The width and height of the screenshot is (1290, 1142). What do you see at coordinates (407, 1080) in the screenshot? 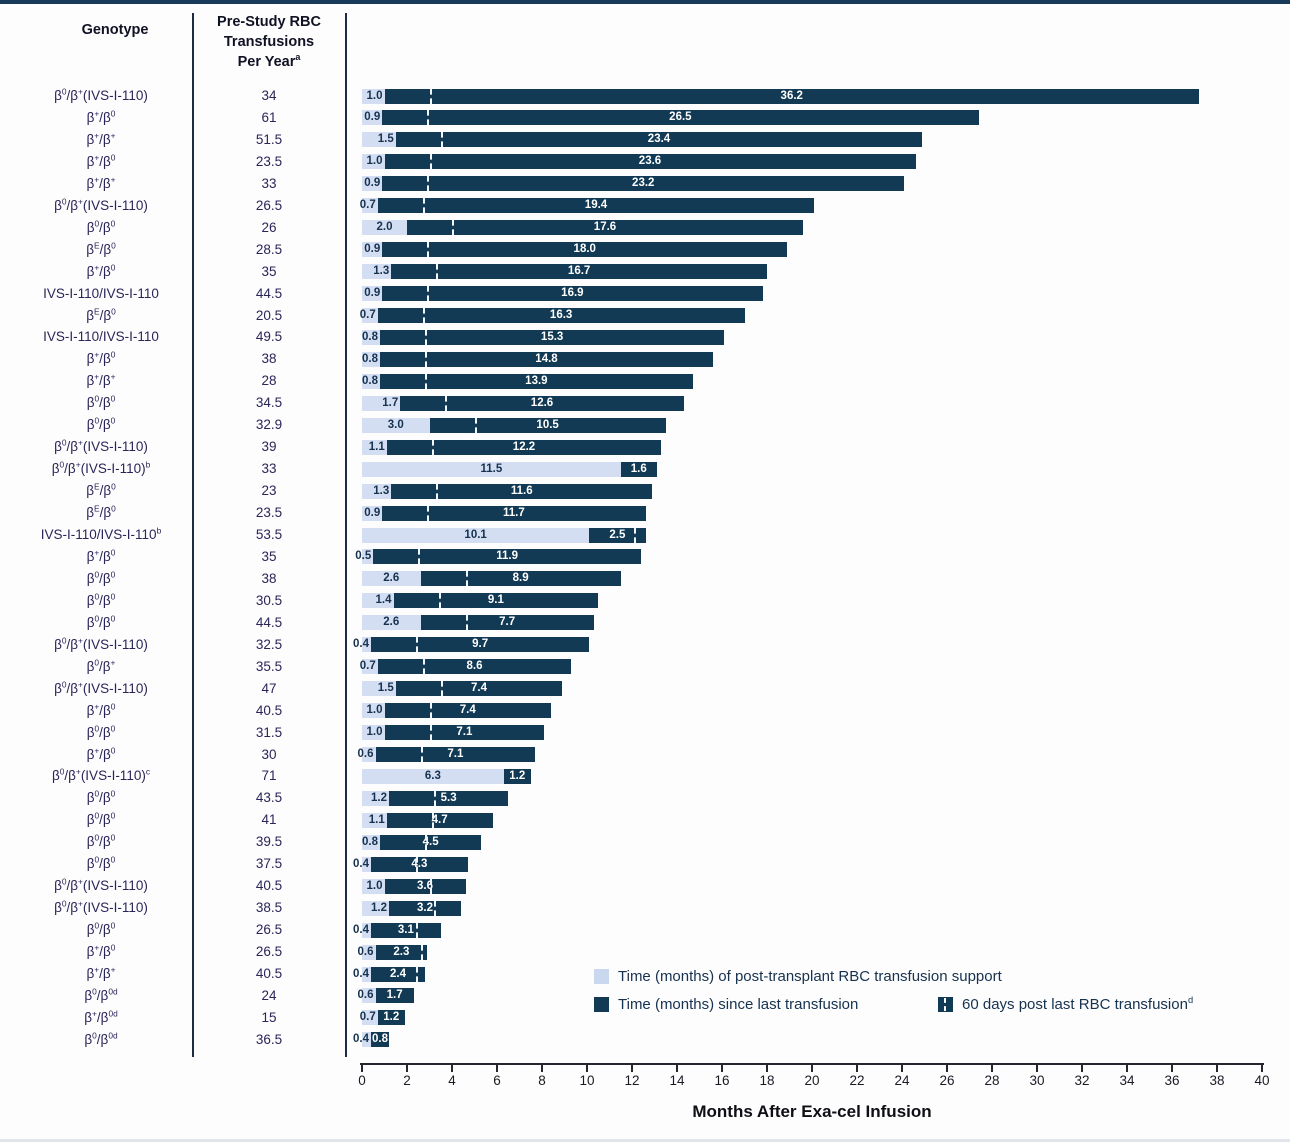
I see `x-axis-tick-label: 2` at bounding box center [407, 1080].